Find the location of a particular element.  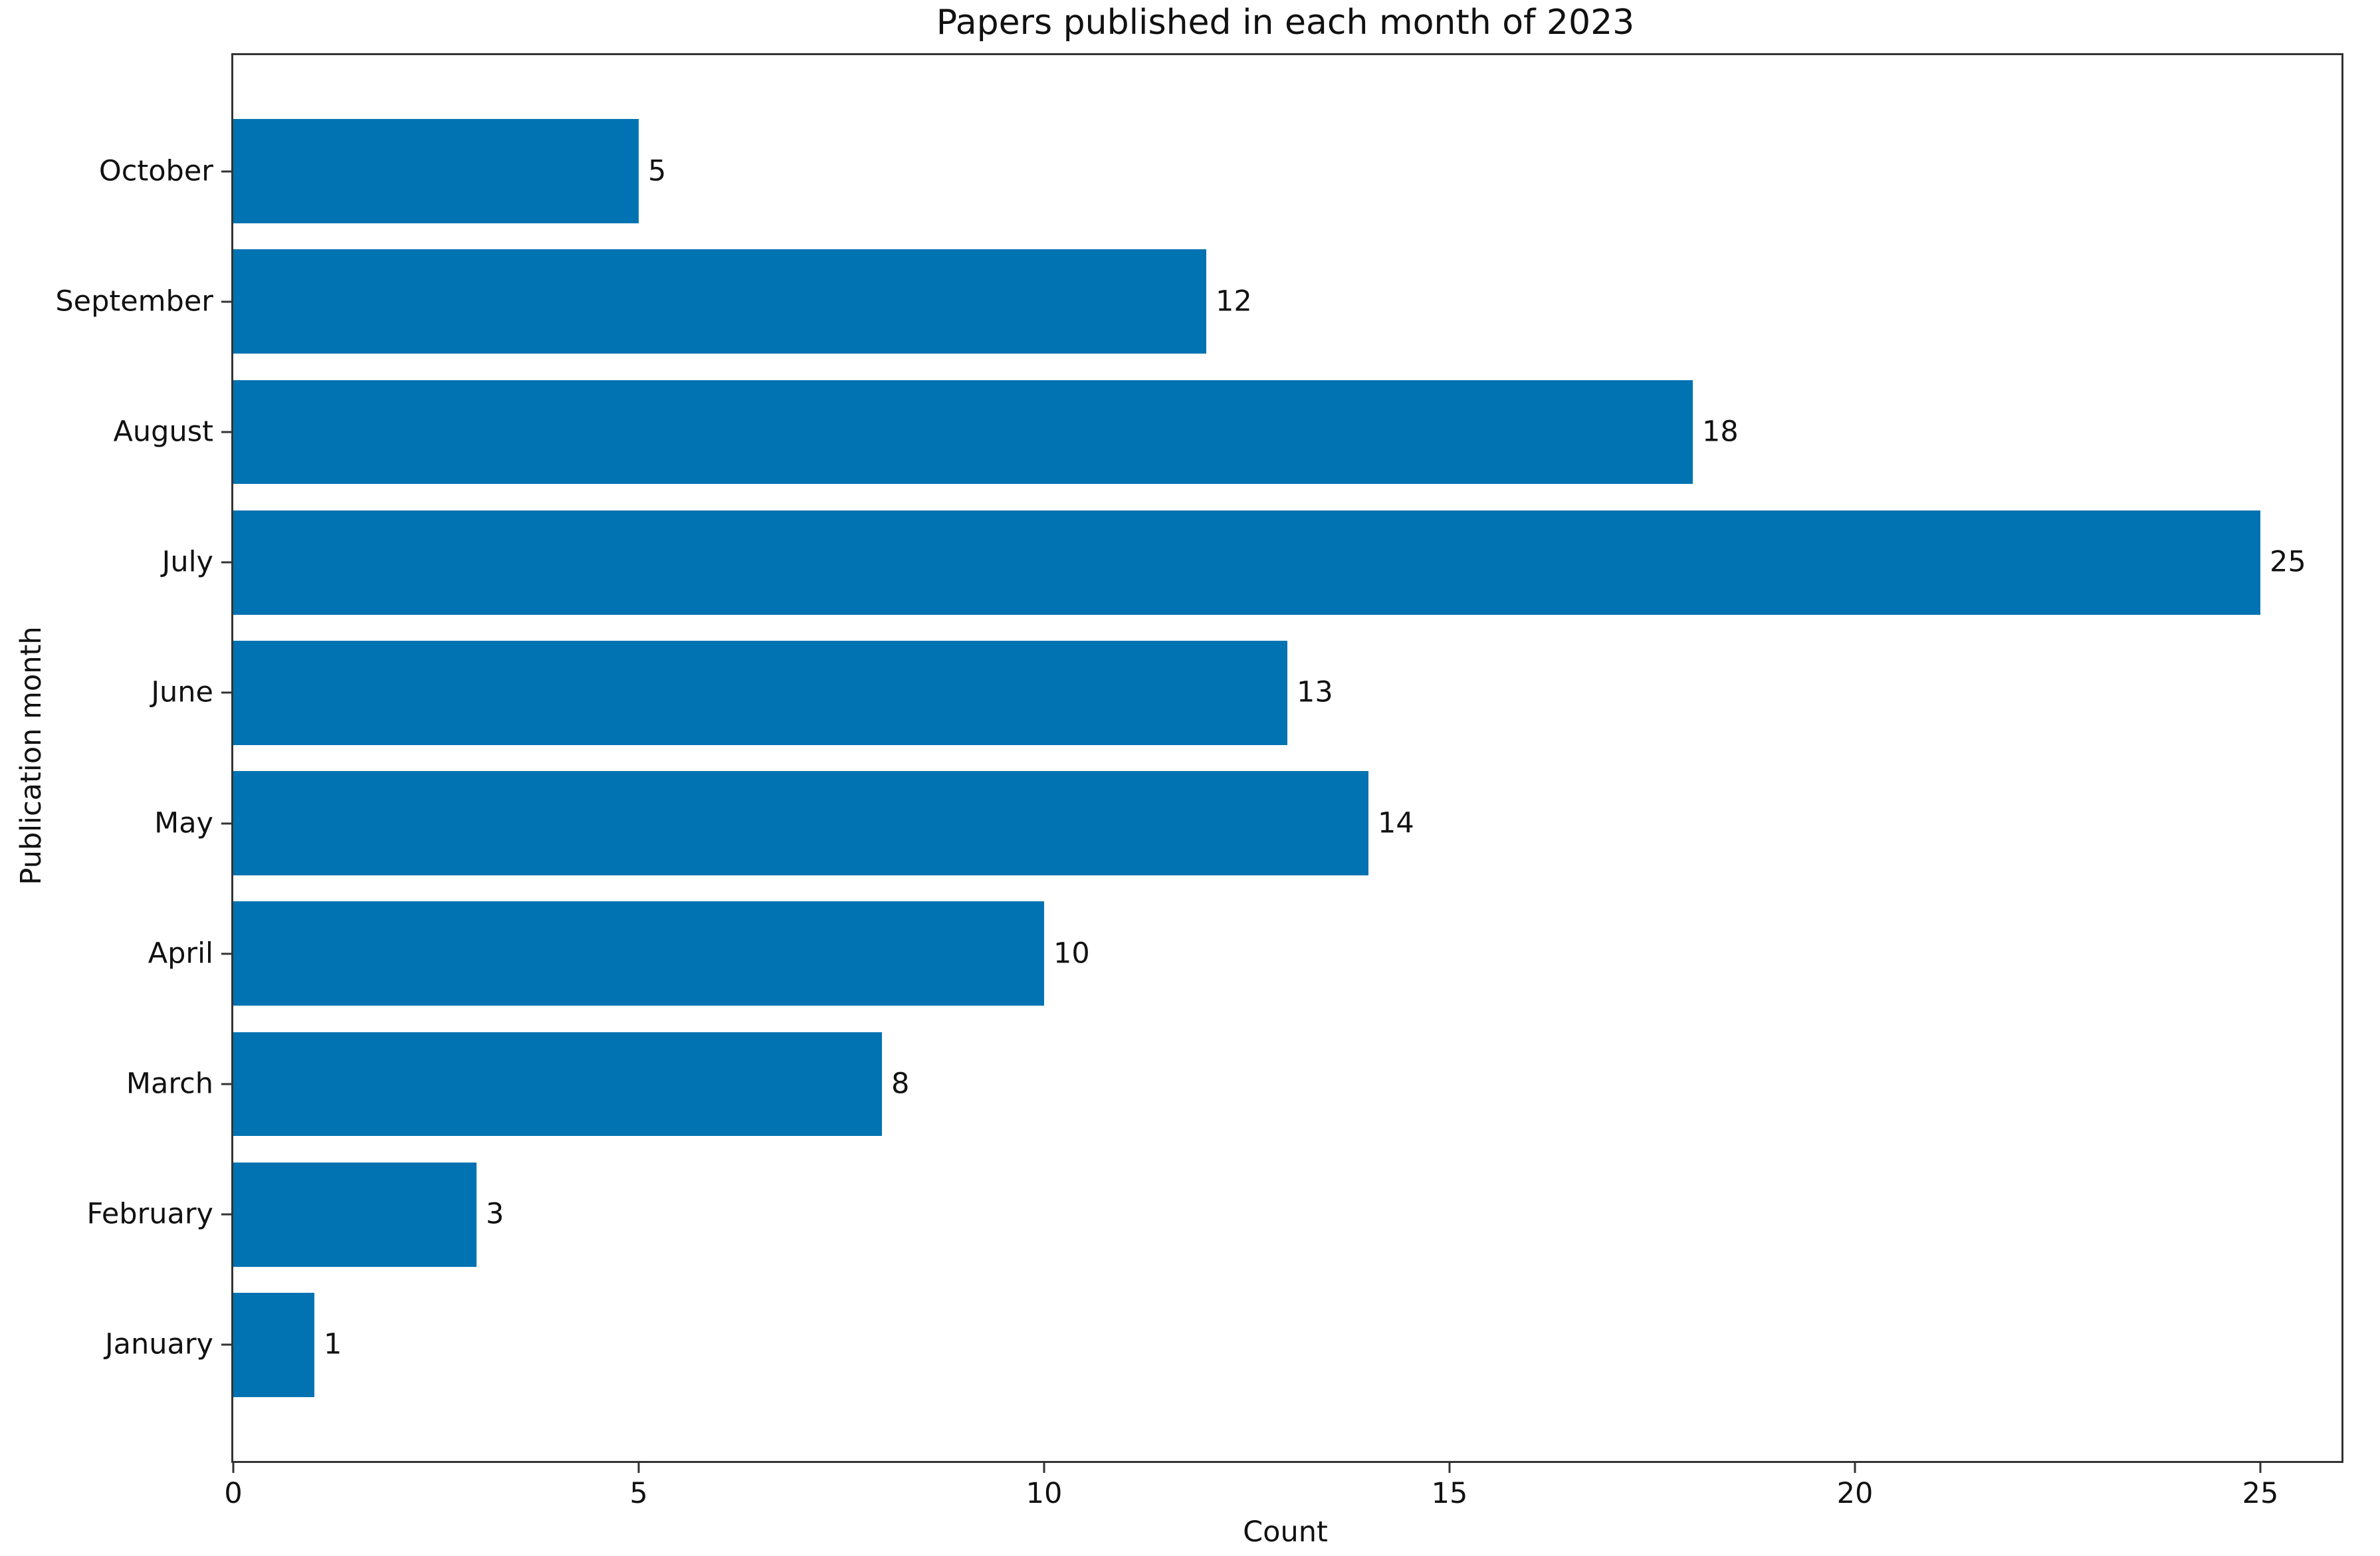

bar-june is located at coordinates (760, 692).